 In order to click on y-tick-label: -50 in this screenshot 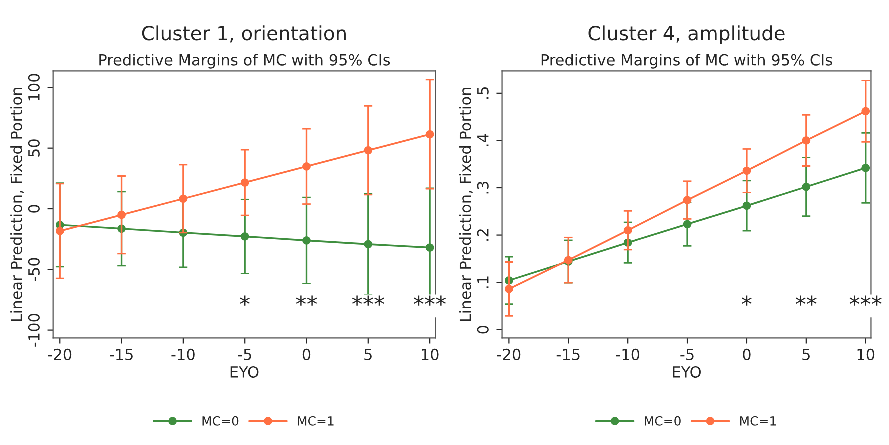, I will do `click(34, 270)`.